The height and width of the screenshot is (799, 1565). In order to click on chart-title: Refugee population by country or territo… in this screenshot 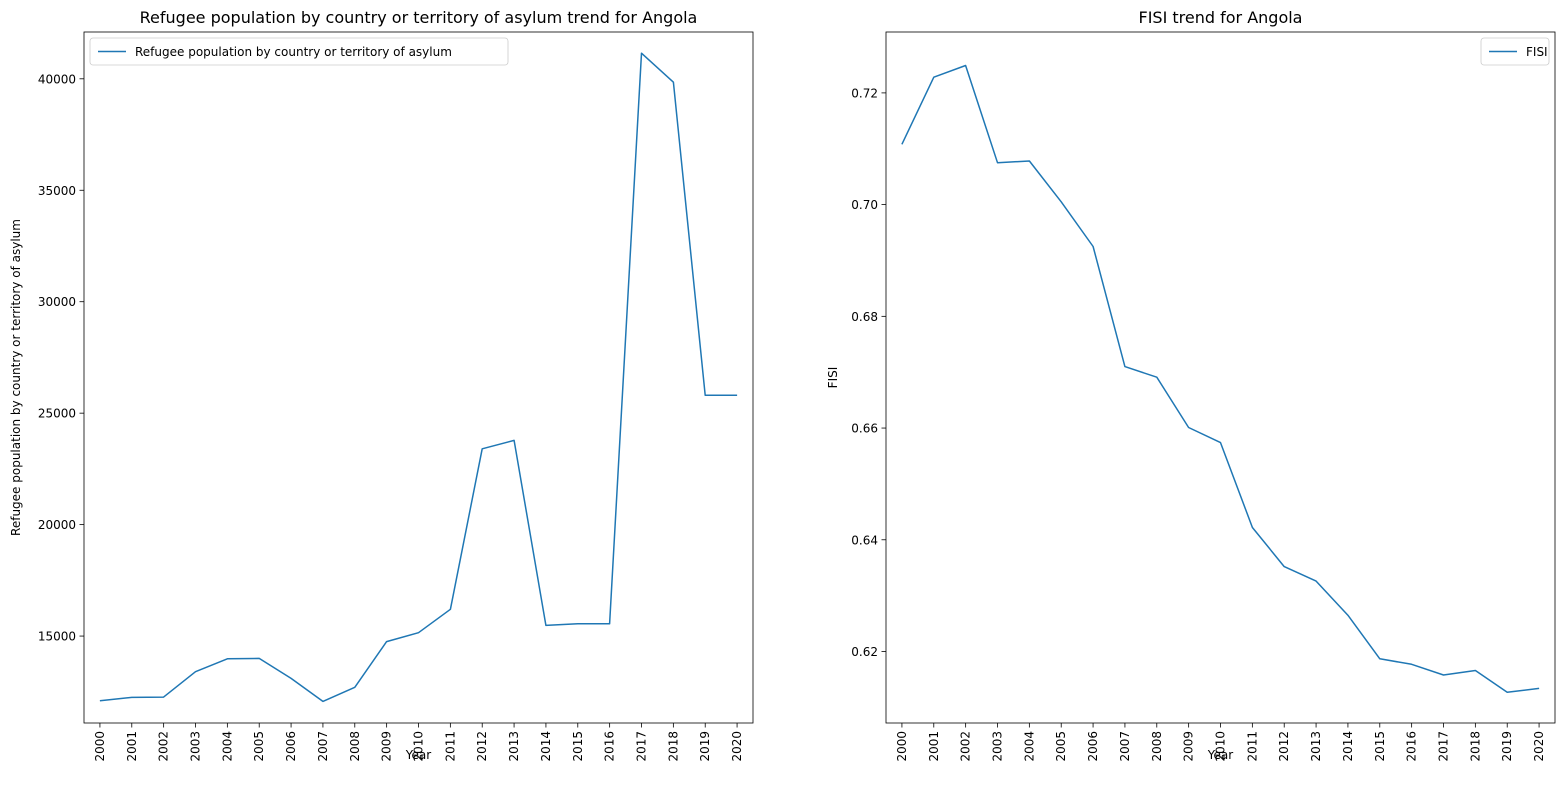, I will do `click(419, 17)`.